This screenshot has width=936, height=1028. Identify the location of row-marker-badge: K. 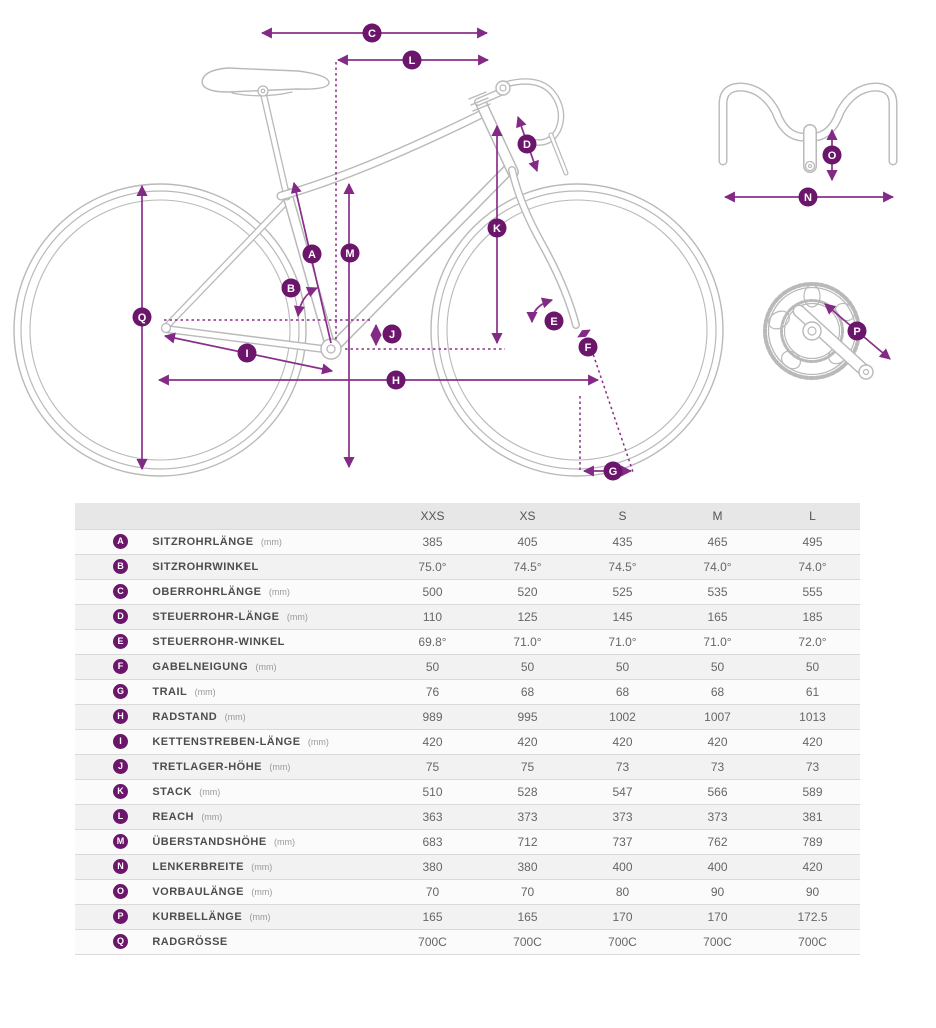
(120, 792).